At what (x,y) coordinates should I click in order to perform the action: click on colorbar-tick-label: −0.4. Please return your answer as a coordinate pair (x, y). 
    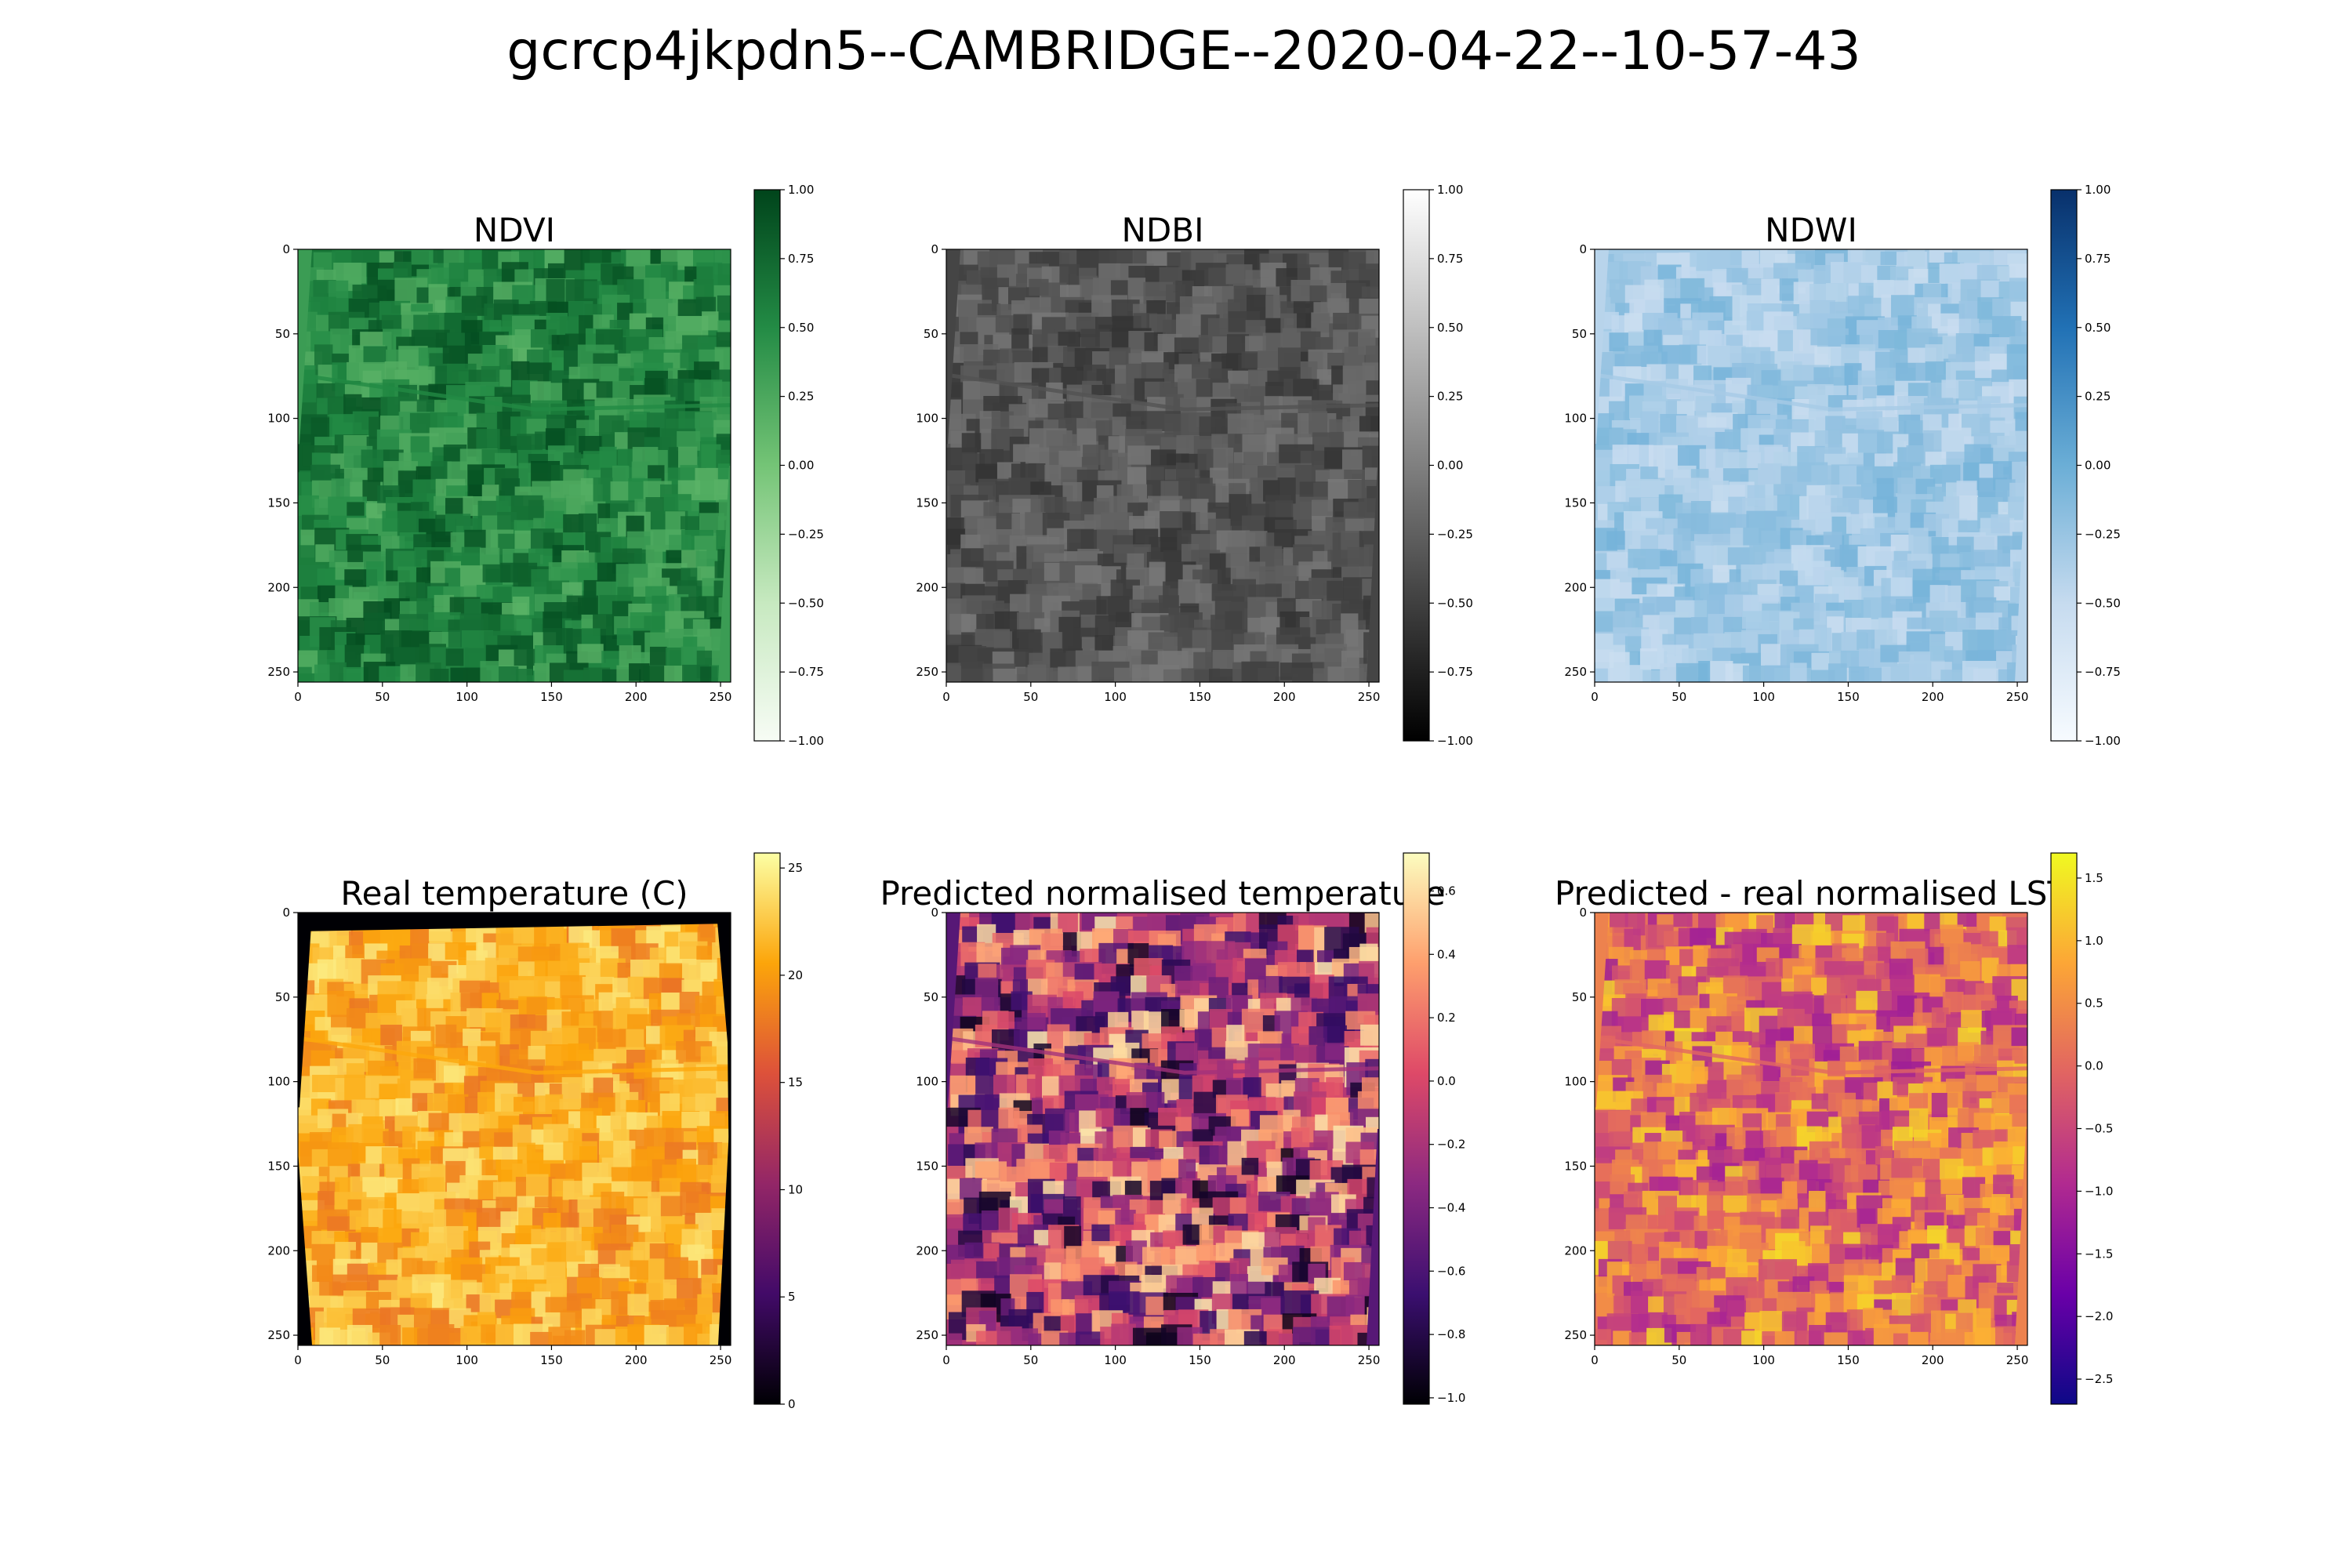
    Looking at the image, I should click on (1451, 1208).